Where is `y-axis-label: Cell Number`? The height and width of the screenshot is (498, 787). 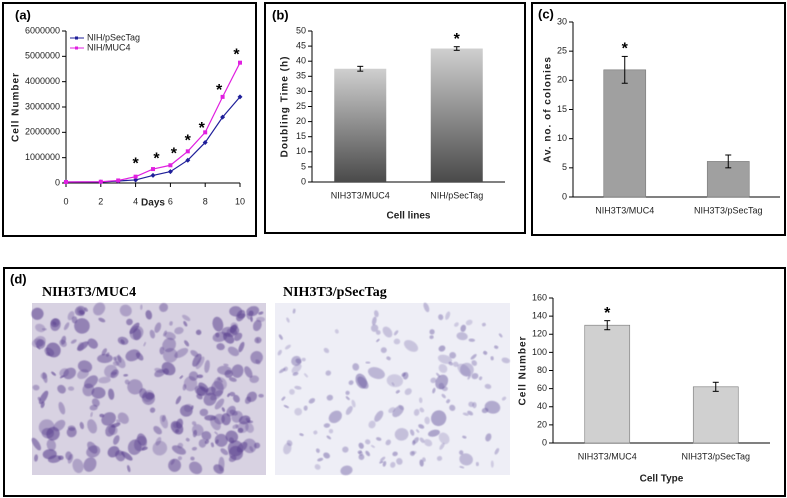 y-axis-label: Cell Number is located at coordinates (523, 371).